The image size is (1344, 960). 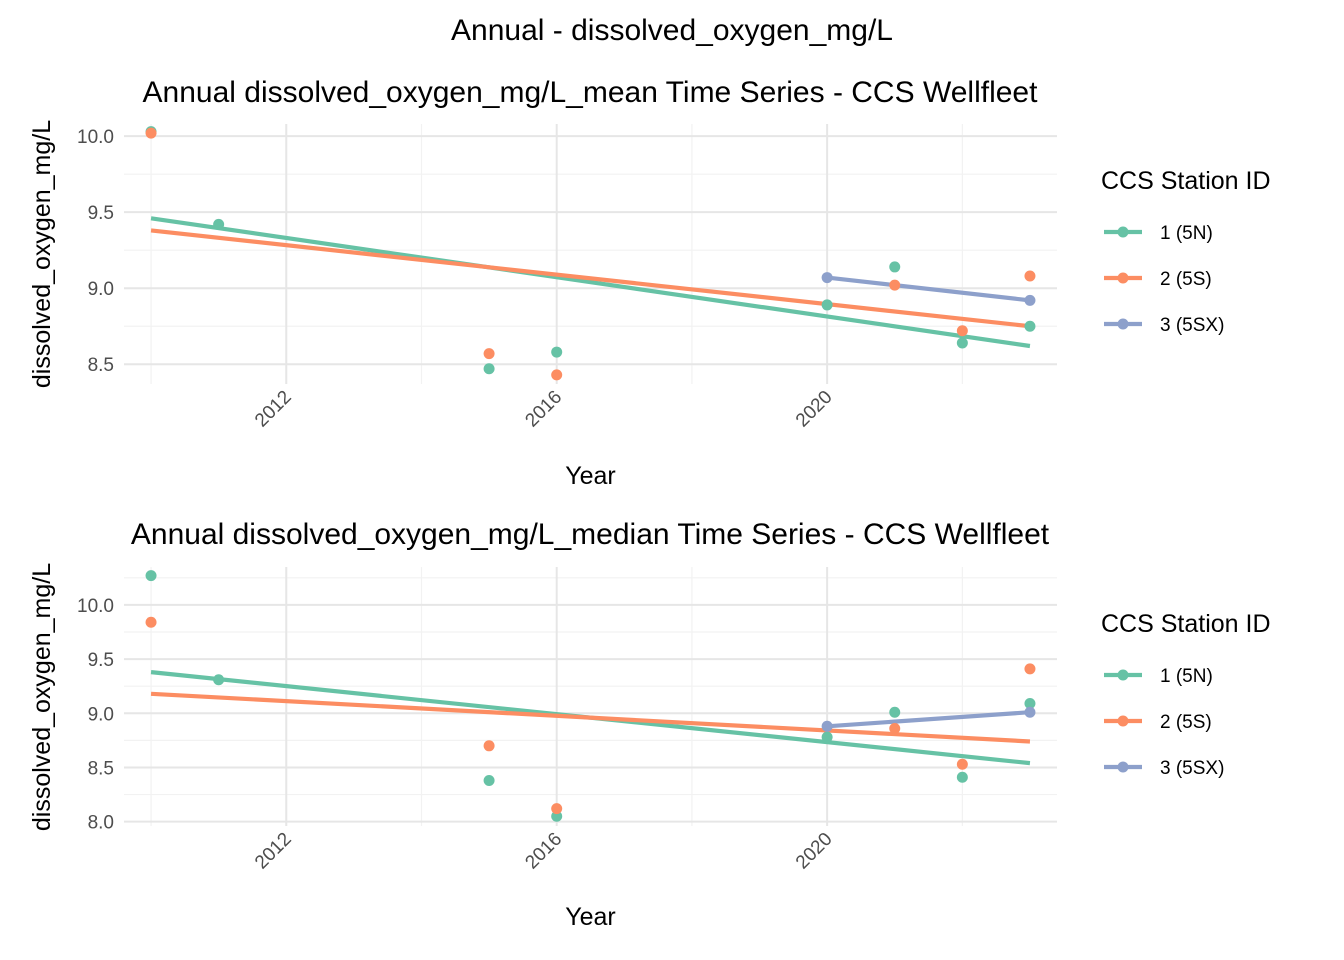 What do you see at coordinates (672, 30) in the screenshot?
I see `page-title: Annual - dissolved_oxygen_mg/L` at bounding box center [672, 30].